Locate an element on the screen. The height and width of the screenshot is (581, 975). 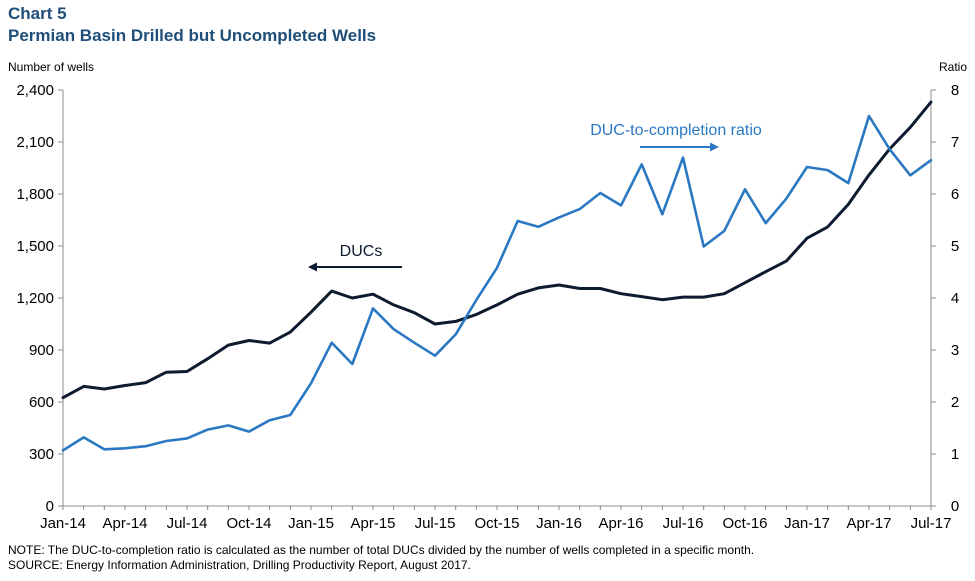
x-tick-label: Oct-14 is located at coordinates (248, 523).